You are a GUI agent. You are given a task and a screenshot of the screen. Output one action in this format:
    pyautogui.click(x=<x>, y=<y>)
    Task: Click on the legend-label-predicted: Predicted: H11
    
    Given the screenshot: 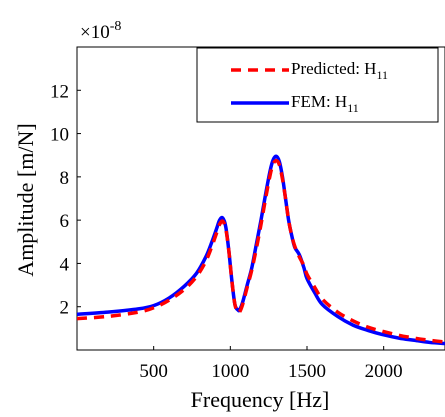 What is the action you would take?
    pyautogui.click(x=339, y=70)
    